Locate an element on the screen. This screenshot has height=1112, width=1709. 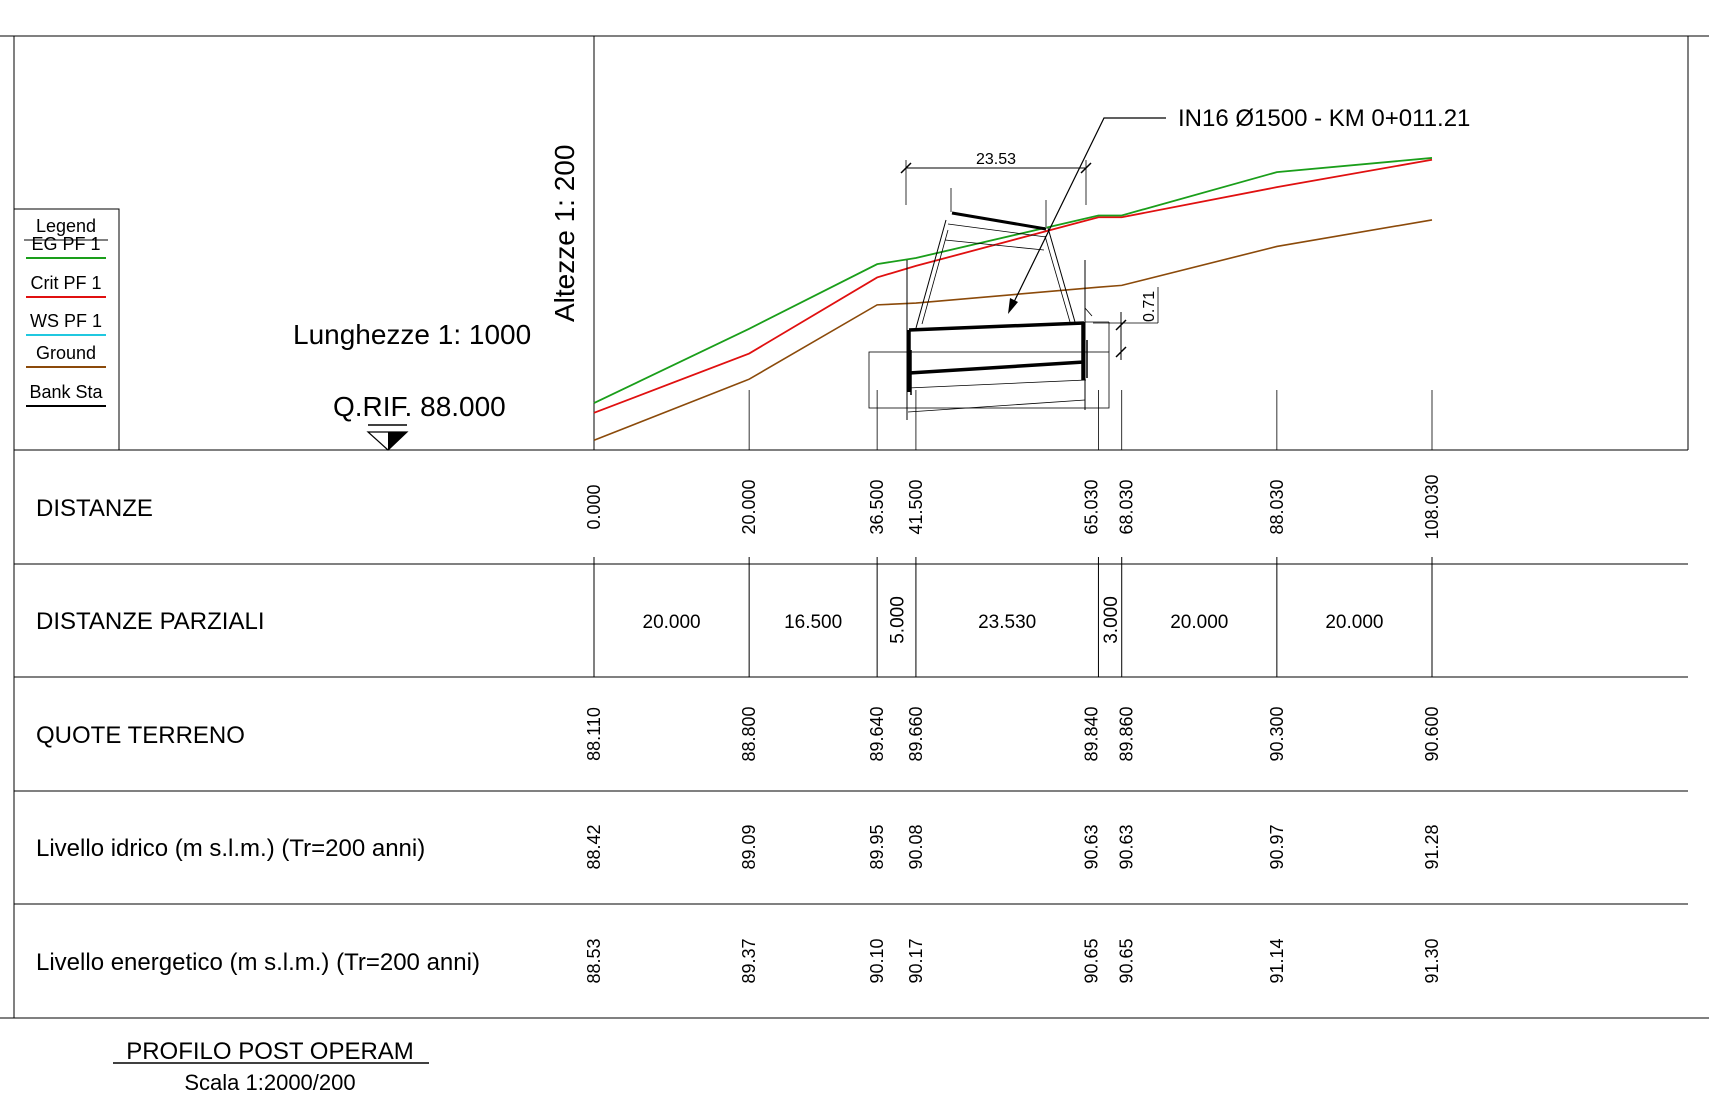
table-cell-terreno: 89.860 is located at coordinates (1127, 733).